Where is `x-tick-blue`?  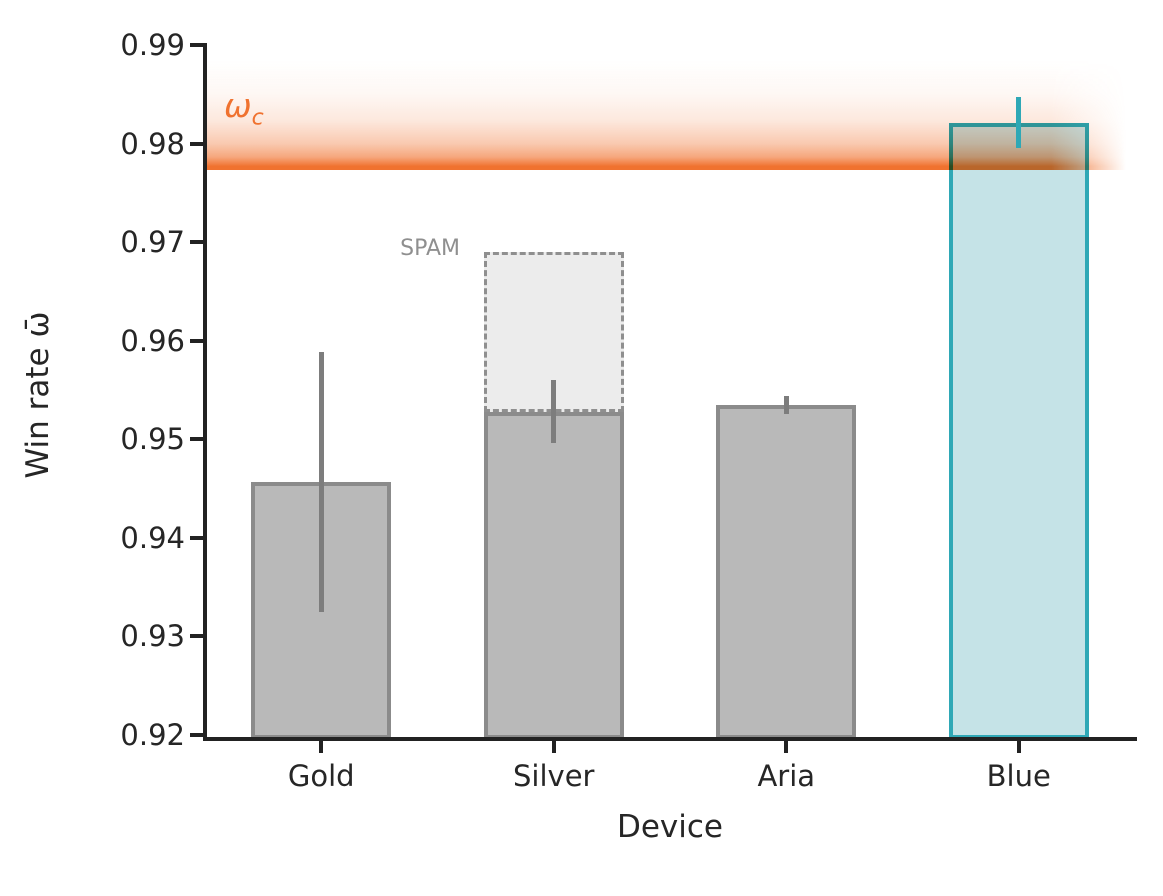 x-tick-blue is located at coordinates (1018, 746).